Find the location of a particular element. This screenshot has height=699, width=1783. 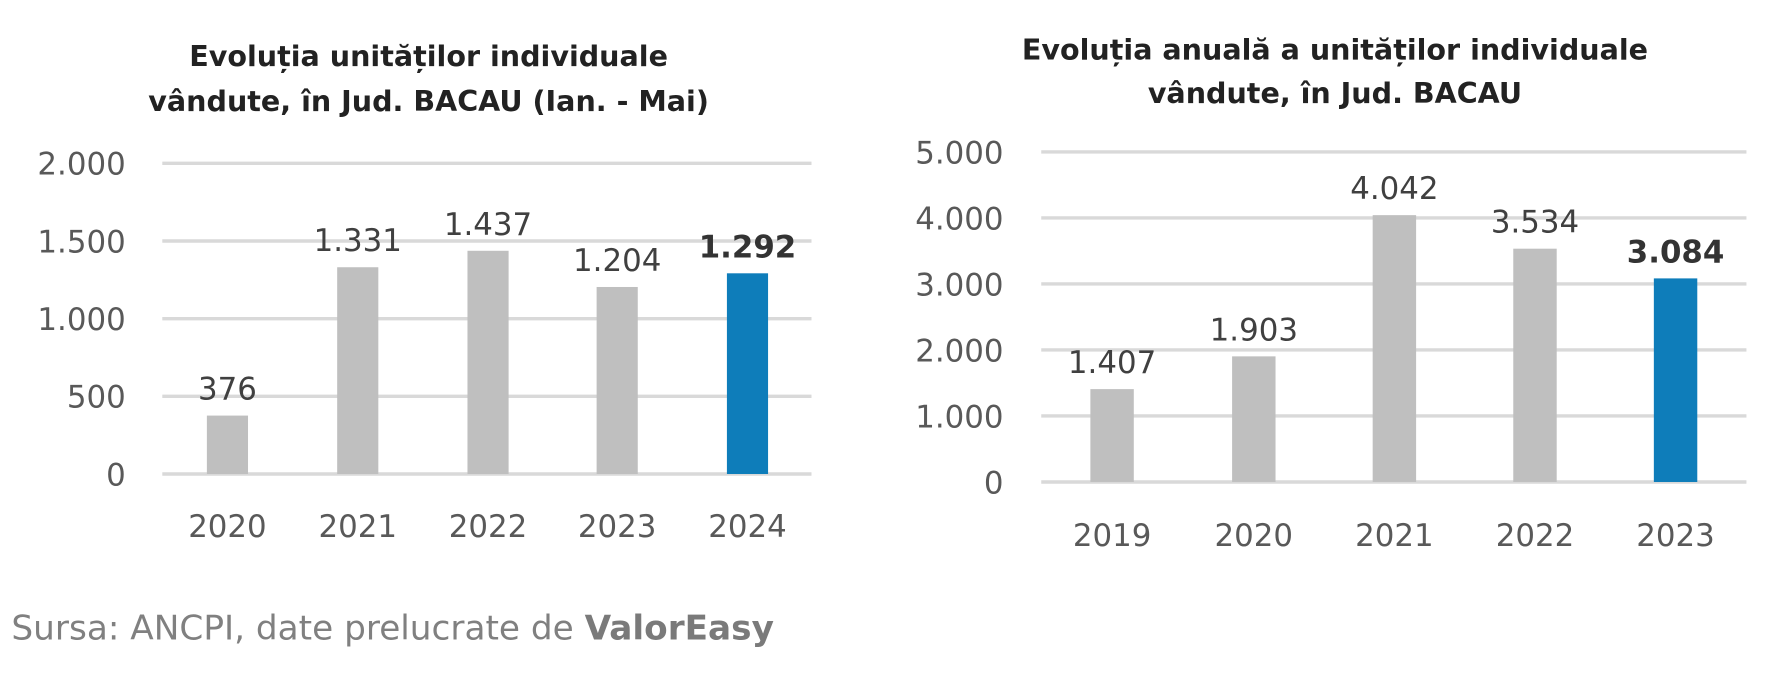

data-label: 1.903 is located at coordinates (1254, 330).